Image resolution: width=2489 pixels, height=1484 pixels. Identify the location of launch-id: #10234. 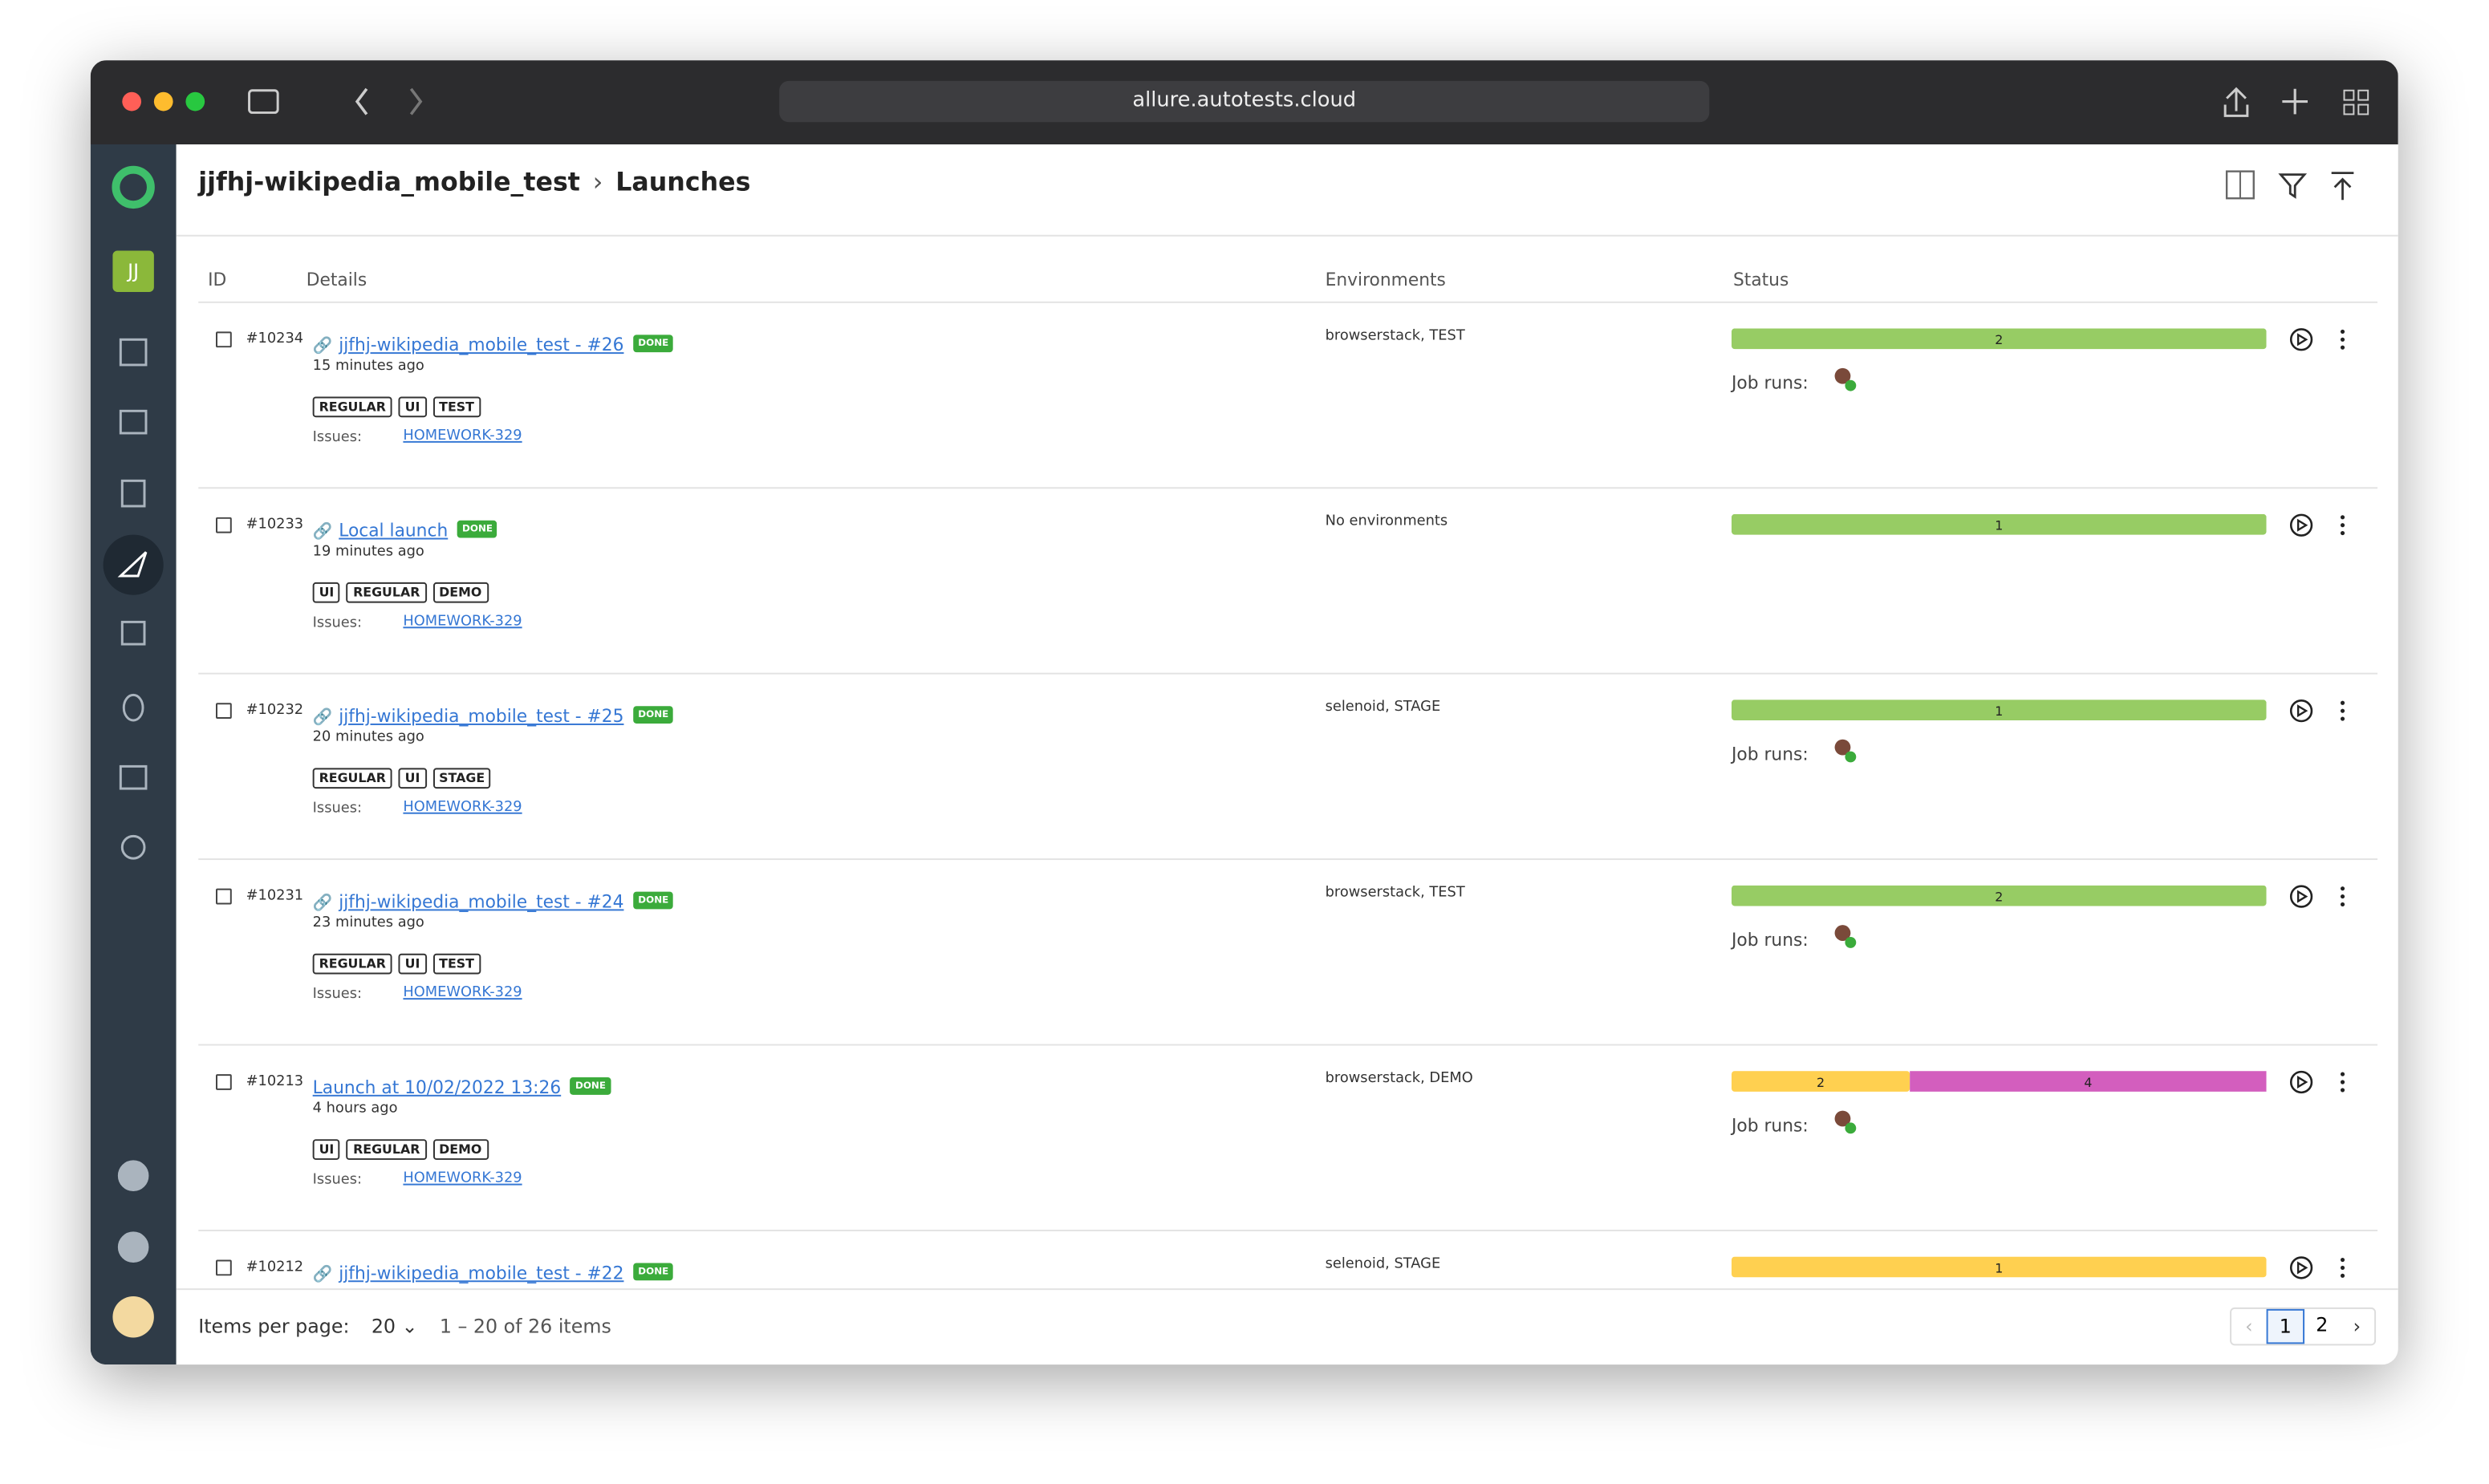
(275, 339).